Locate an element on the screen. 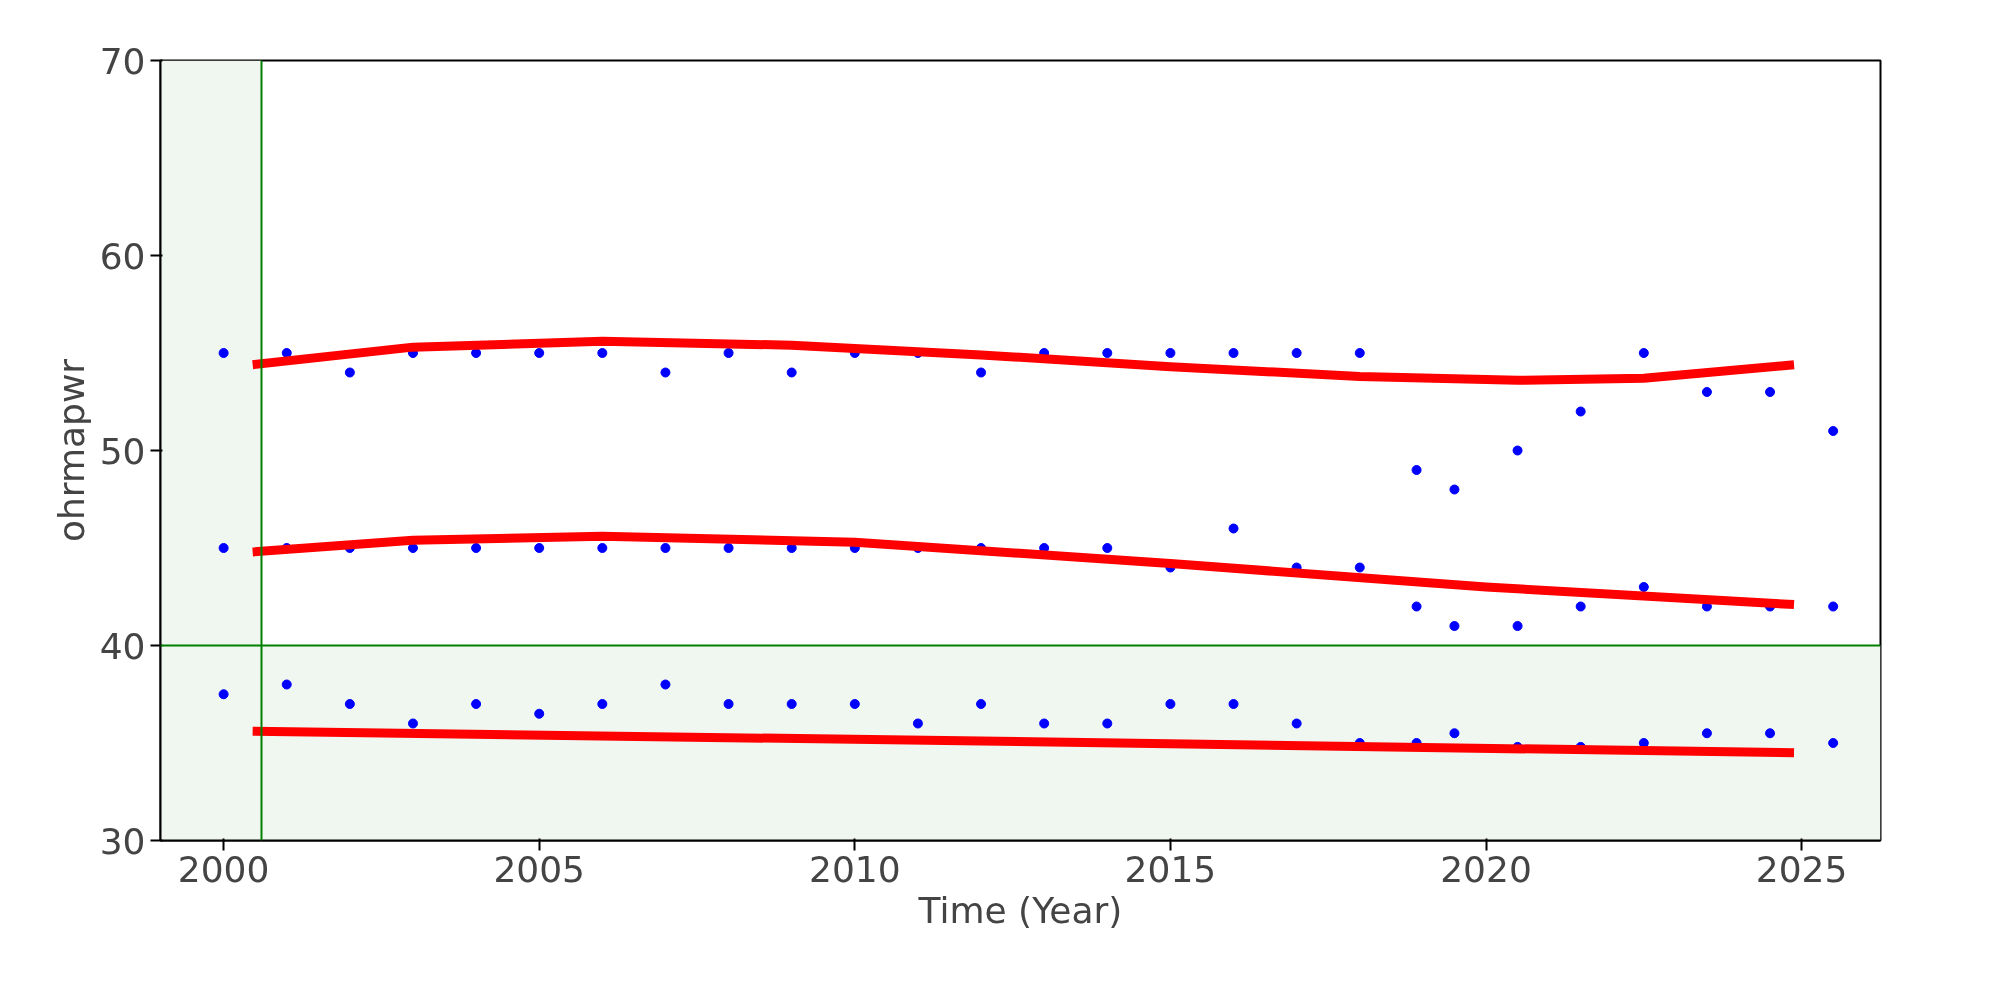 The height and width of the screenshot is (1000, 2000). y-tick-label: 30 is located at coordinates (122, 841).